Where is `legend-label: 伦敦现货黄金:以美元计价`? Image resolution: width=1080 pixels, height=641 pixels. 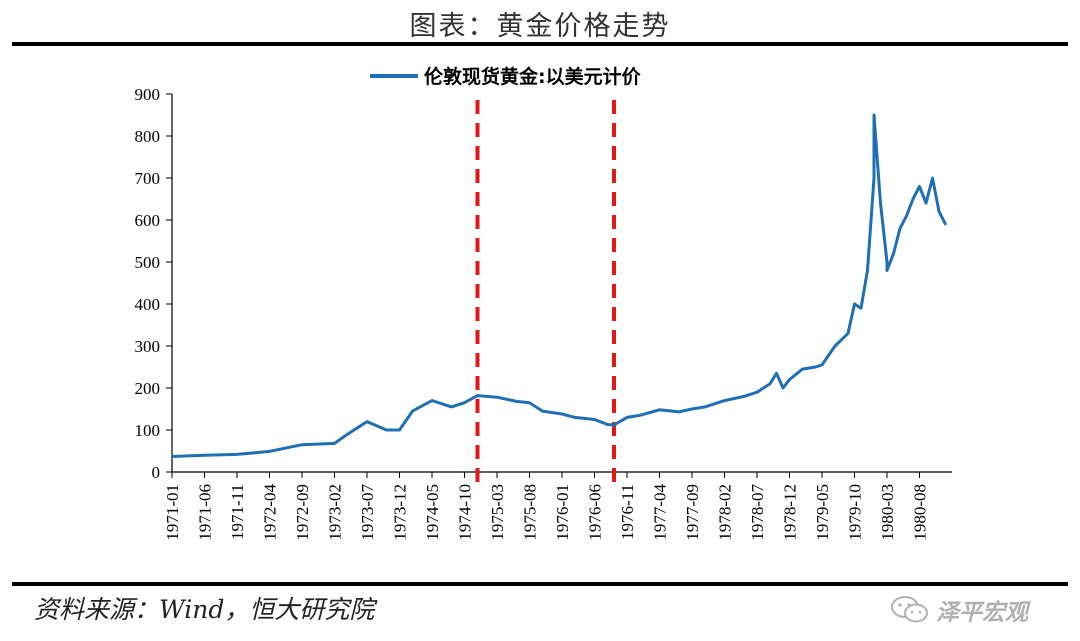 legend-label: 伦敦现货黄金:以美元计价 is located at coordinates (533, 76).